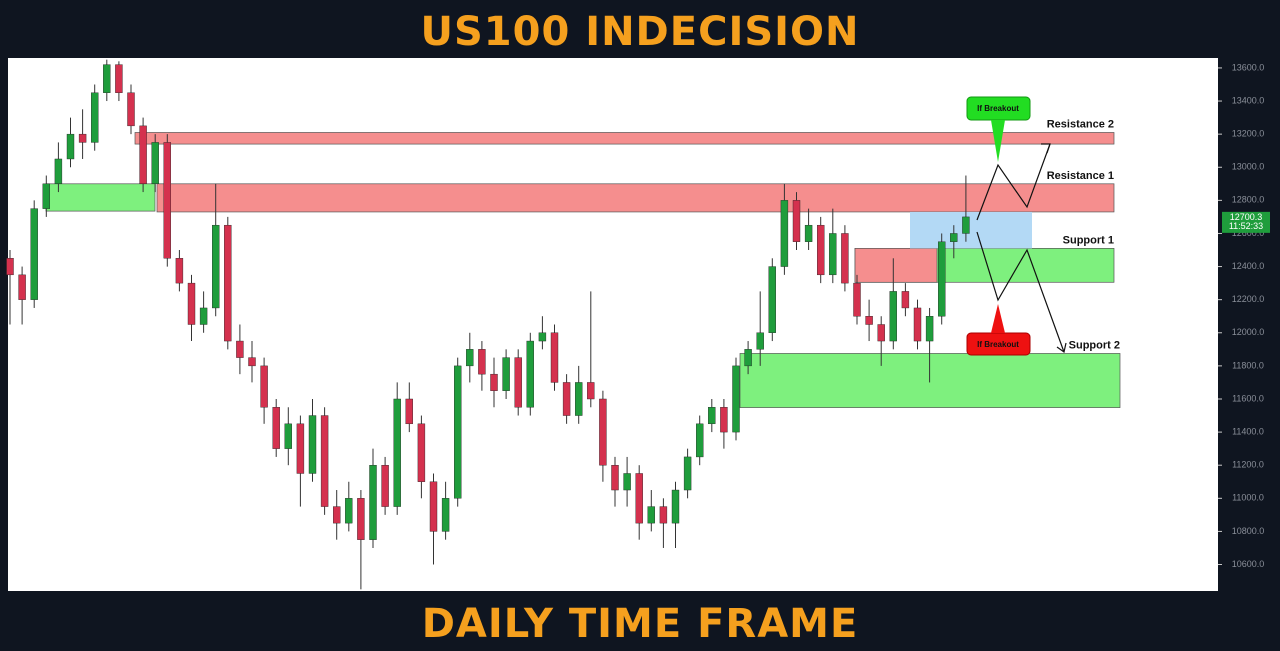 The height and width of the screenshot is (651, 1280). Describe the element at coordinates (1248, 134) in the screenshot. I see `y-tick-label: 13200.0` at that location.